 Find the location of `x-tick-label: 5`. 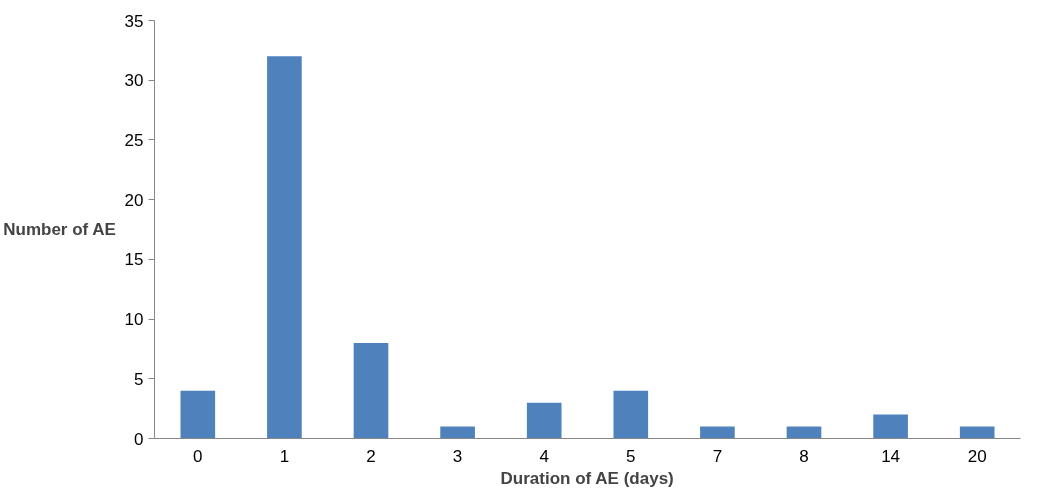

x-tick-label: 5 is located at coordinates (631, 456).